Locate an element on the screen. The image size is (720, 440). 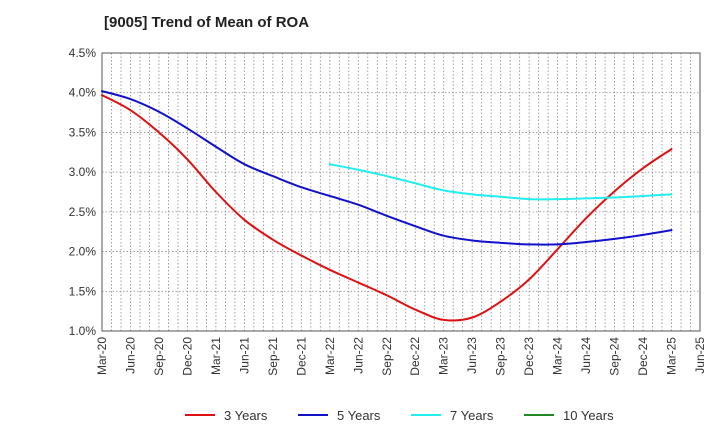
y-tick-label: 3.5% is located at coordinates (83, 132).